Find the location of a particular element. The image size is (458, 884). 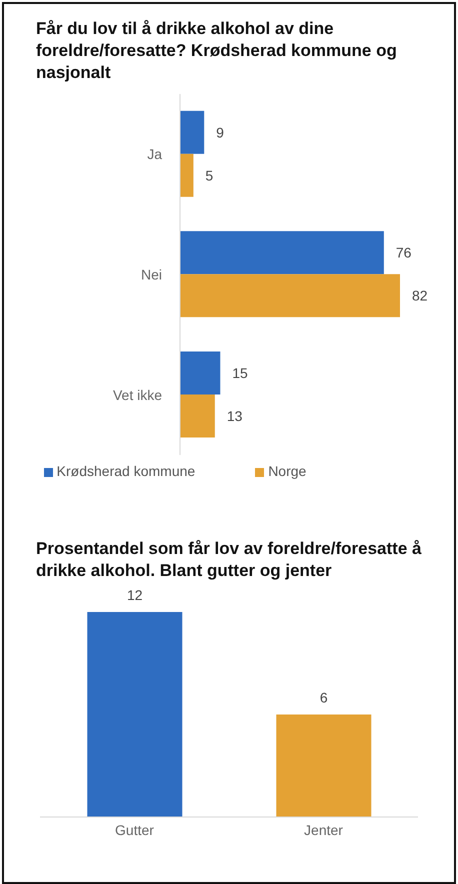

legend-label: Norge is located at coordinates (287, 471).